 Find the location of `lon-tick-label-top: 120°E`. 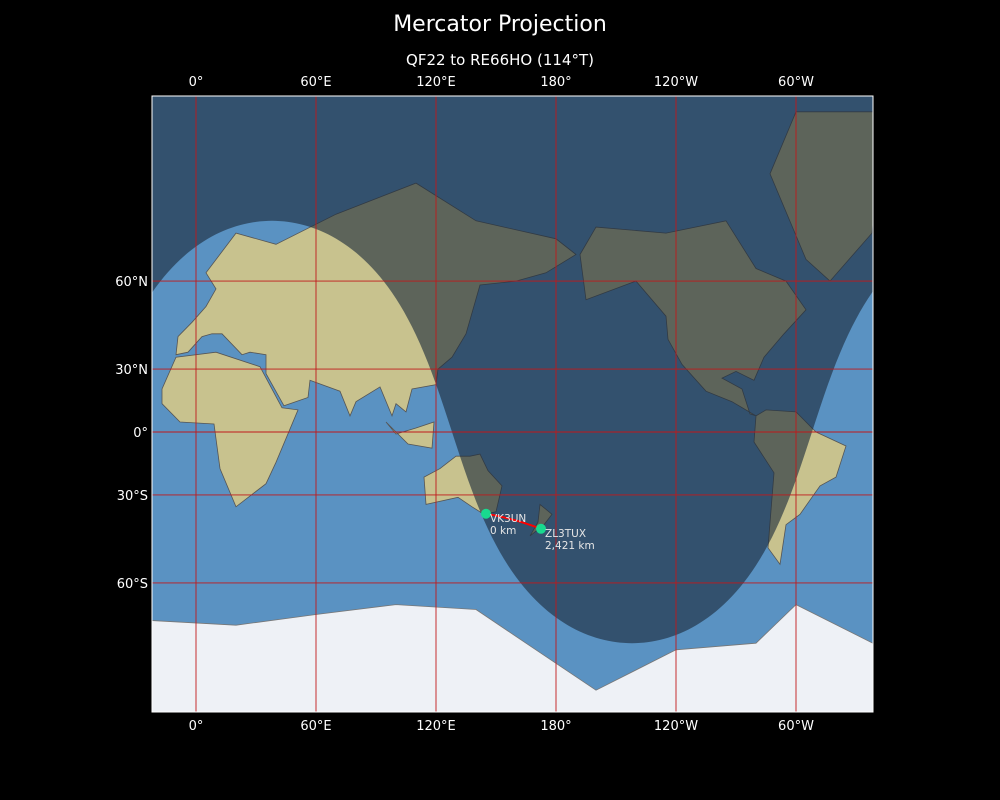

lon-tick-label-top: 120°E is located at coordinates (436, 82).